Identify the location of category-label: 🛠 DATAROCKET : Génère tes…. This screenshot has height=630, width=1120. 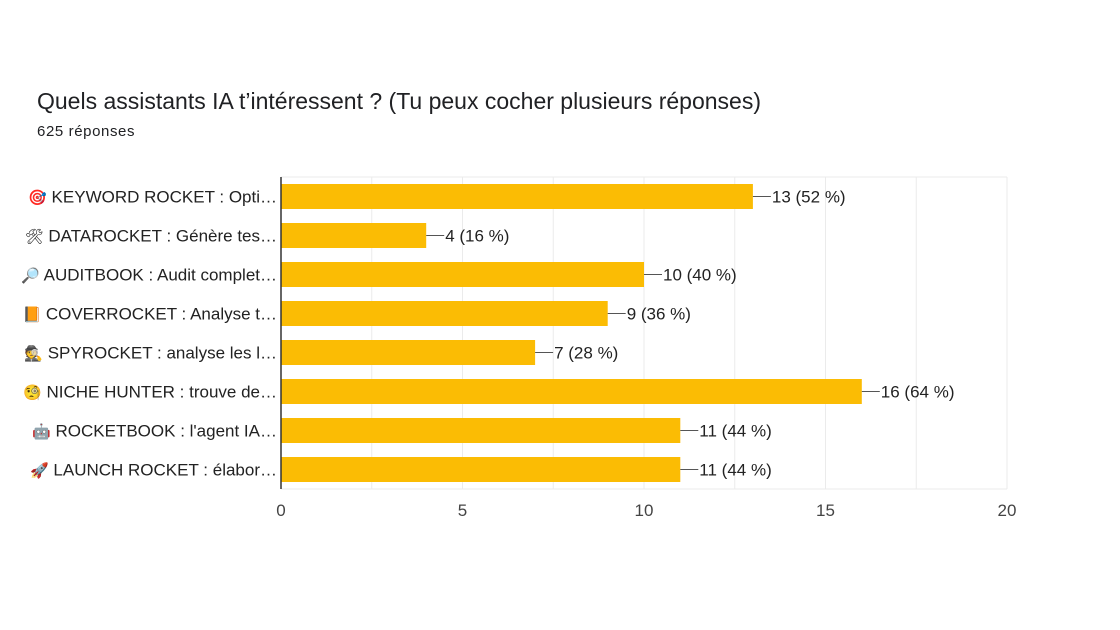
(151, 236).